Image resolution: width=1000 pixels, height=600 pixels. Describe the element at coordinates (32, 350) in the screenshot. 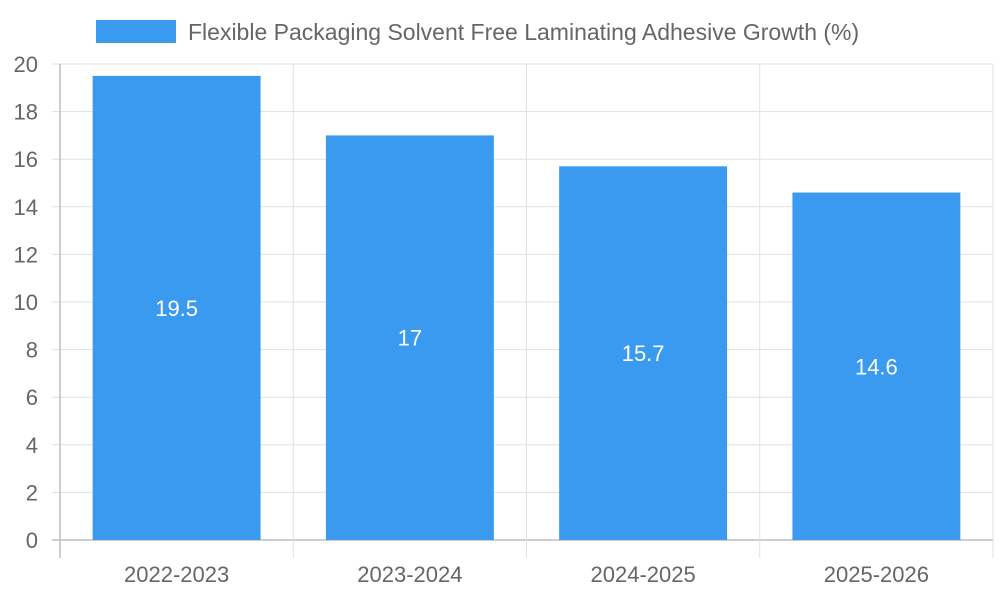

I see `y-tick-label: 8` at that location.